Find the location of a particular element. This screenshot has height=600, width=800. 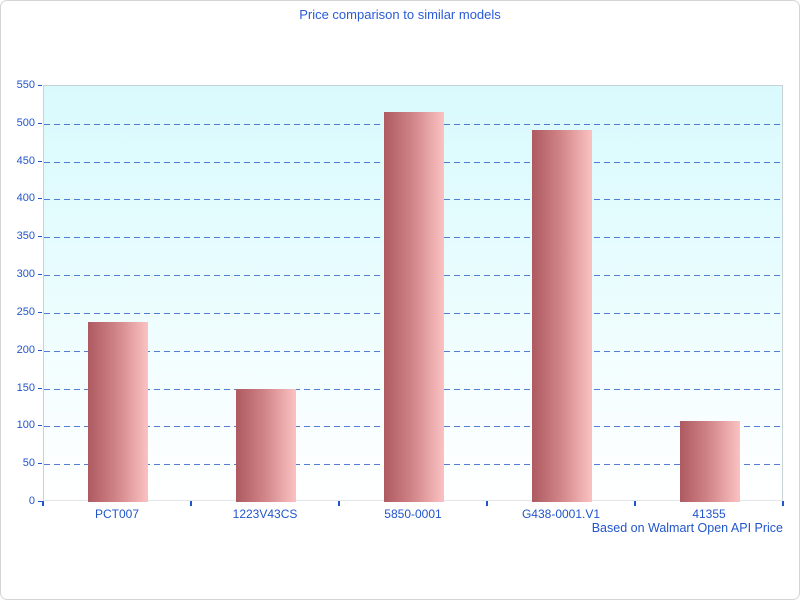

y-tick-label-300: 300 is located at coordinates (25, 274).